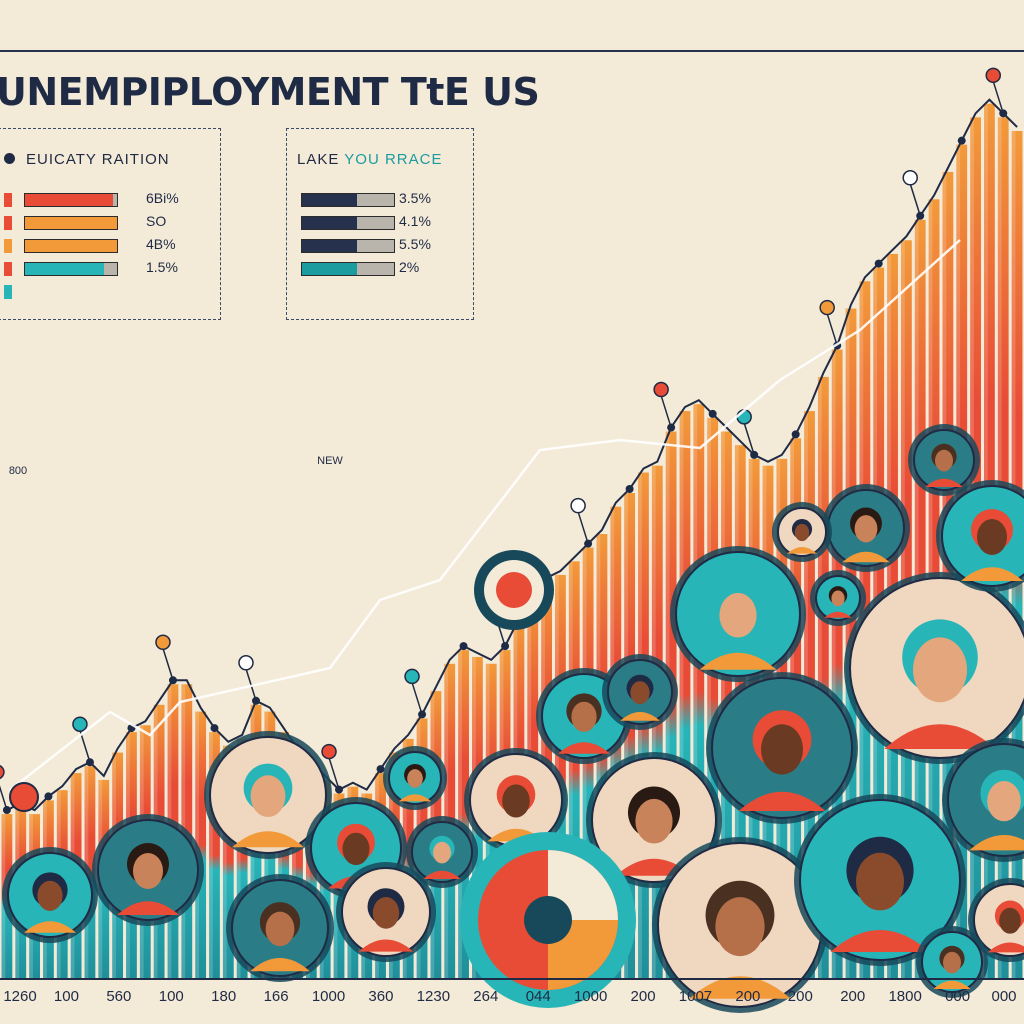 The height and width of the screenshot is (1024, 1024). Describe the element at coordinates (486, 996) in the screenshot. I see `x-tick-label: 264` at that location.